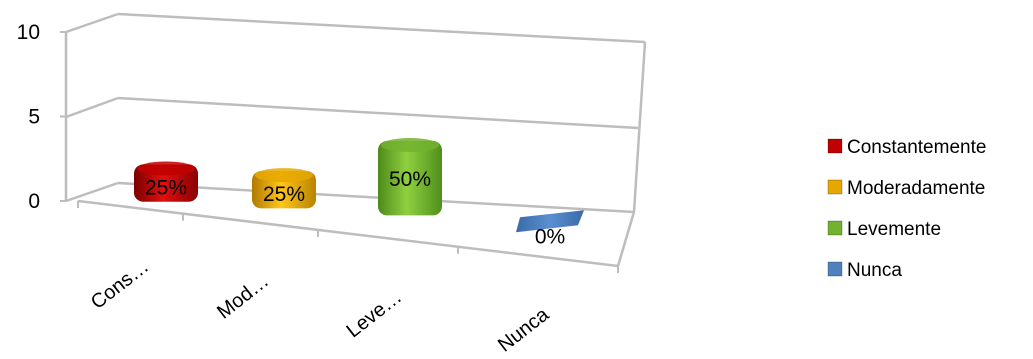 The height and width of the screenshot is (359, 1033). Describe the element at coordinates (92, 192) in the screenshot. I see `floor-left-edge` at that location.